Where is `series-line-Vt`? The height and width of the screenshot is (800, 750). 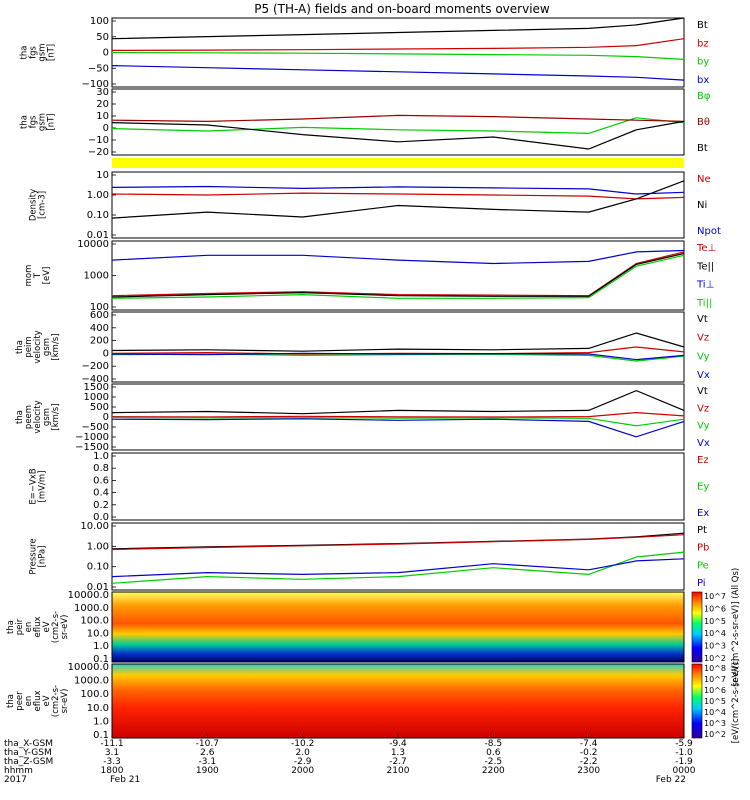
series-line-Vt is located at coordinates (398, 402).